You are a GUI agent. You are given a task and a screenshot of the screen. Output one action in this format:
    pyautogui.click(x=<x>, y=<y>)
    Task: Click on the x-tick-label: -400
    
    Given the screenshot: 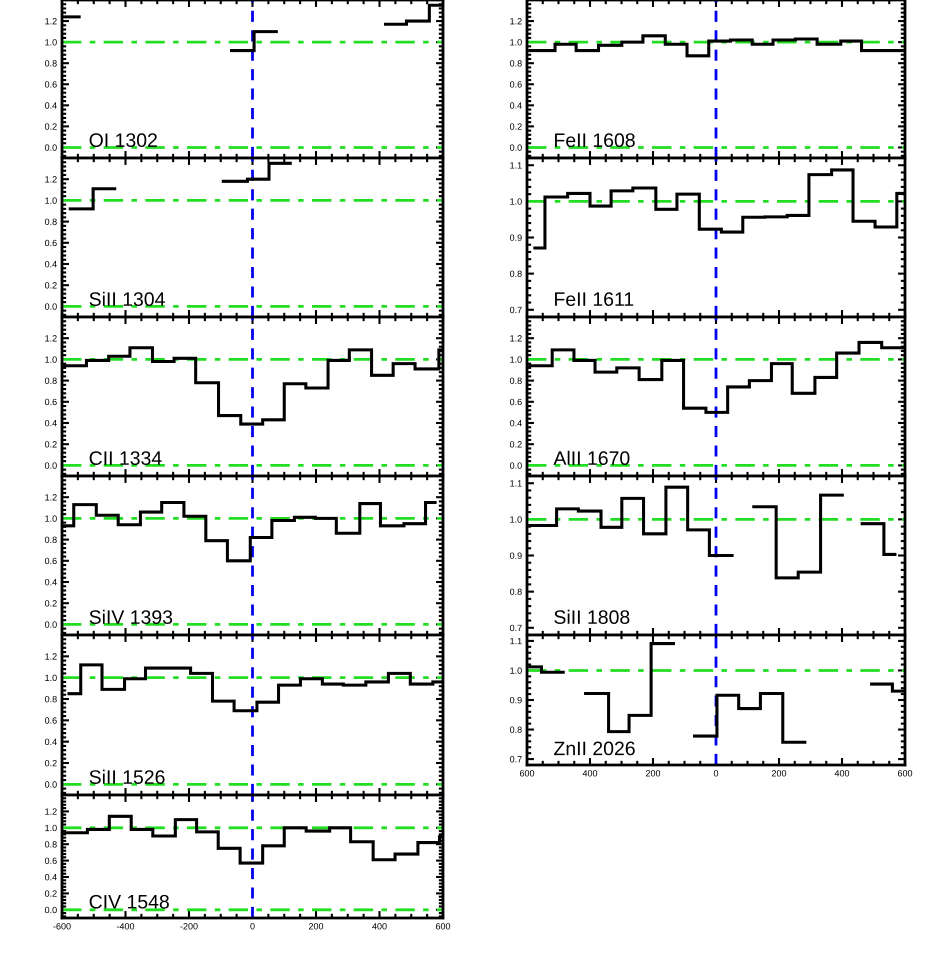 What is the action you would take?
    pyautogui.click(x=125, y=926)
    